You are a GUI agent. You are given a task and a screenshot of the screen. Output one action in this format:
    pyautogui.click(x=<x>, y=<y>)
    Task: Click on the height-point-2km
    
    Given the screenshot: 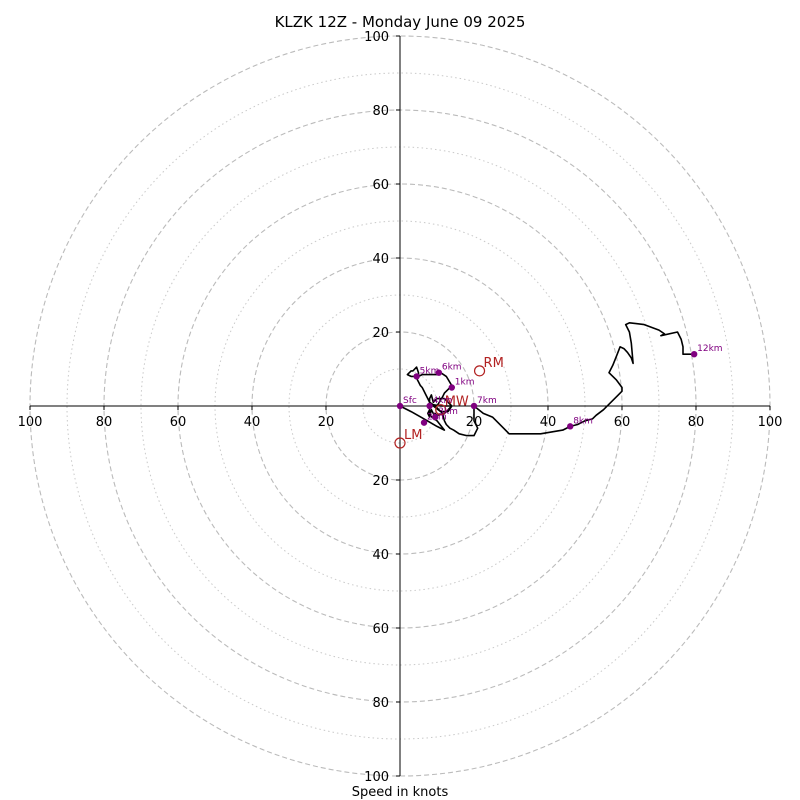 What is the action you would take?
    pyautogui.click(x=424, y=422)
    